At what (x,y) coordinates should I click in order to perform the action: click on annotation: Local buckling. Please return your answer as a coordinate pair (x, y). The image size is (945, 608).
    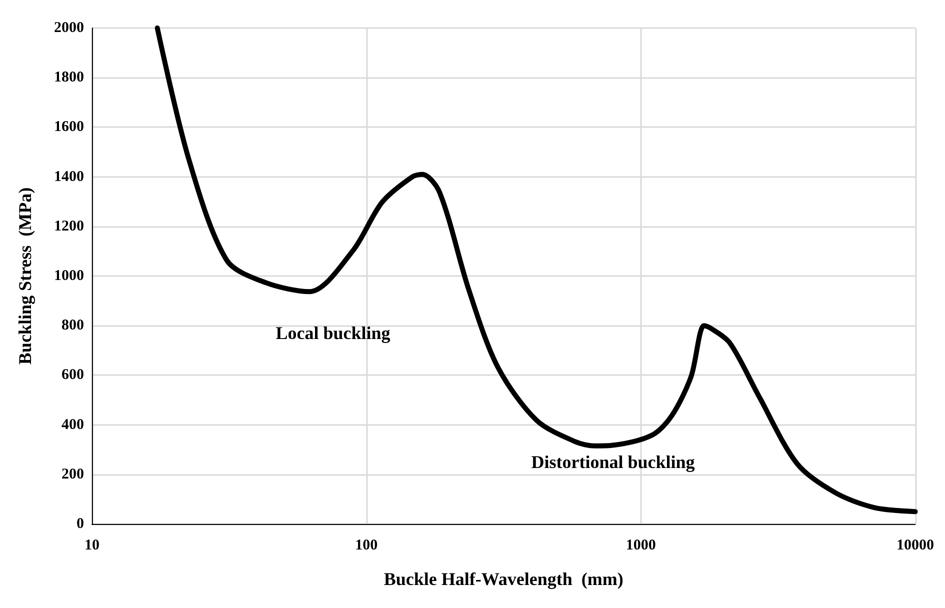
    Looking at the image, I should click on (333, 333).